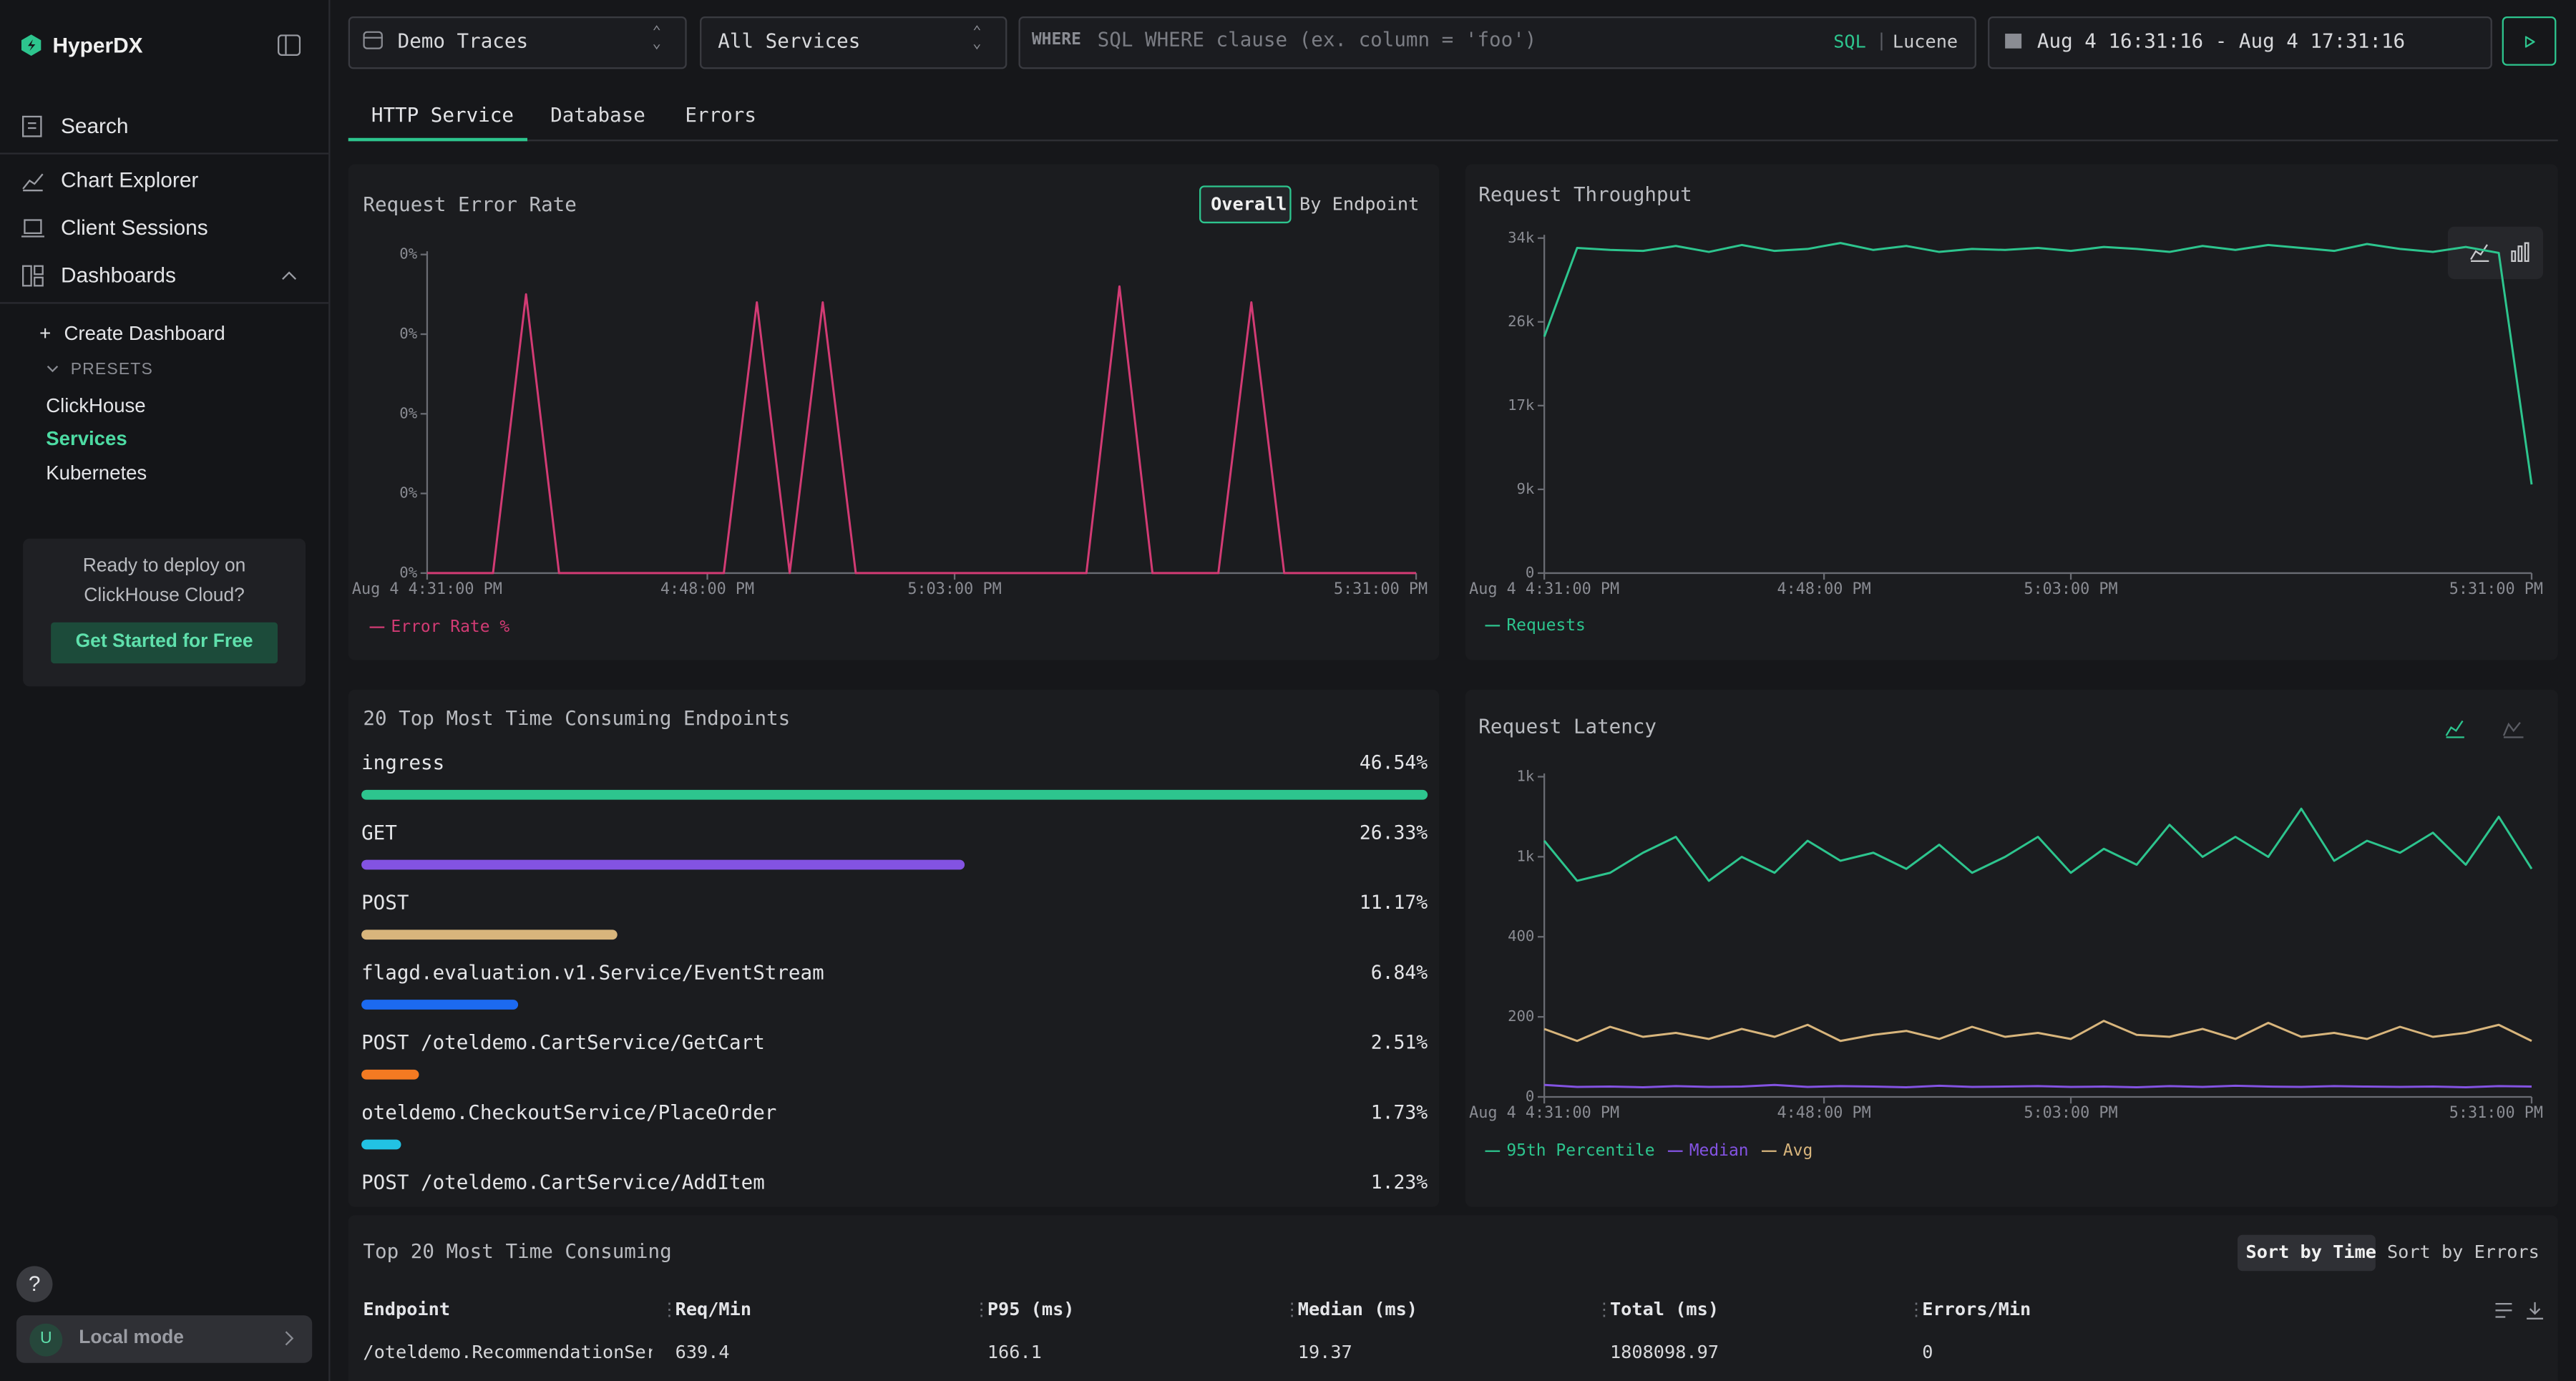 The height and width of the screenshot is (1381, 2576). Describe the element at coordinates (32, 276) in the screenshot. I see `dashboards-icon` at that location.